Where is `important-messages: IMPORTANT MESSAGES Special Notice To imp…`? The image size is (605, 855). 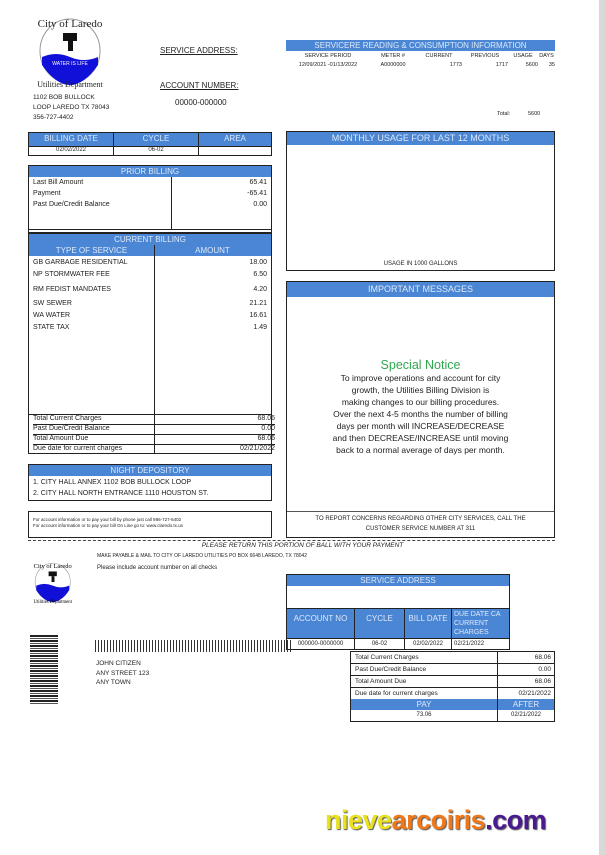 important-messages: IMPORTANT MESSAGES Special Notice To imp… is located at coordinates (420, 409).